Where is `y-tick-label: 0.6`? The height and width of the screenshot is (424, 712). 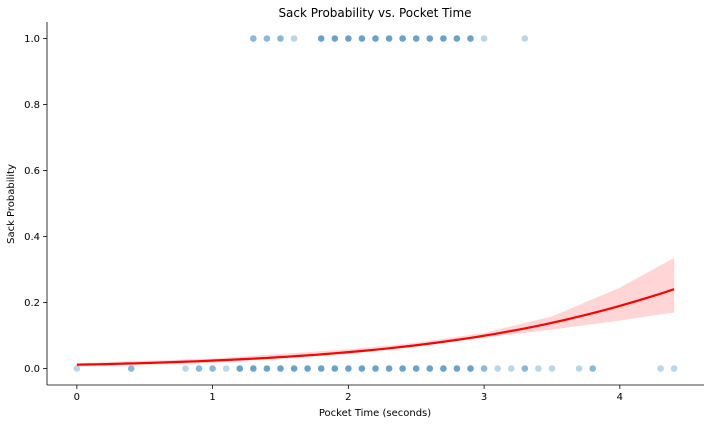 y-tick-label: 0.6 is located at coordinates (32, 171).